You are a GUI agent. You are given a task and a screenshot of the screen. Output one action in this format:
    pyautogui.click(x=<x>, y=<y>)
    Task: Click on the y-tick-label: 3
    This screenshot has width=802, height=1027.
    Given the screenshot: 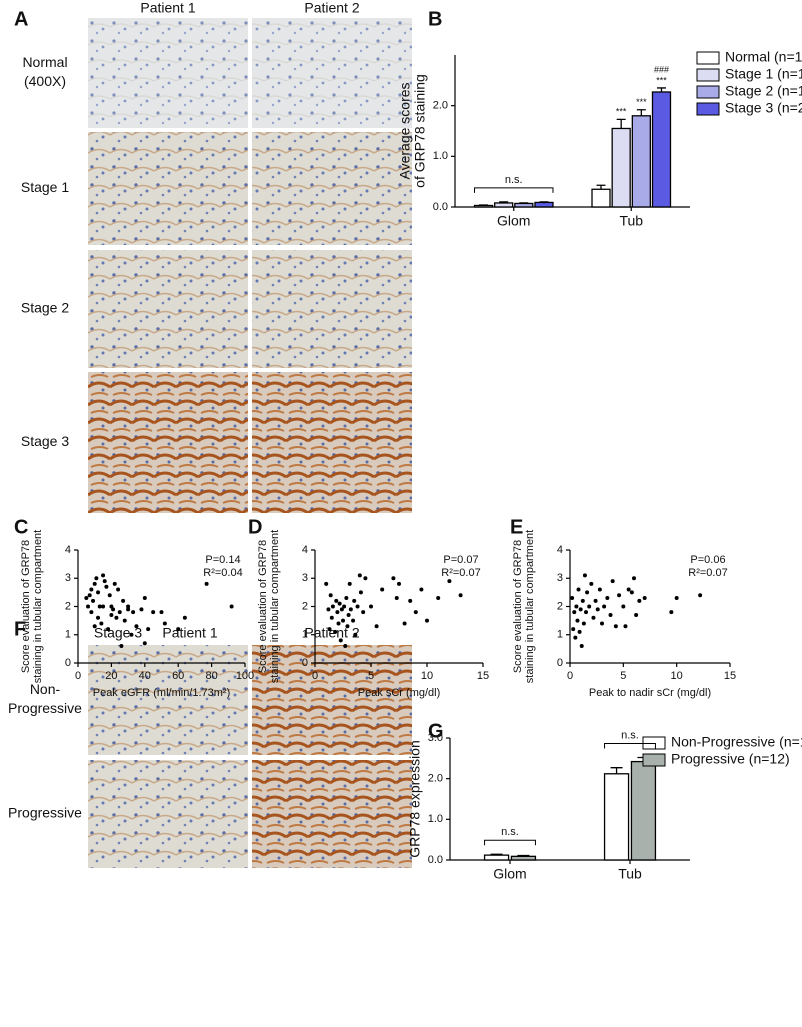 What is the action you would take?
    pyautogui.click(x=305, y=578)
    